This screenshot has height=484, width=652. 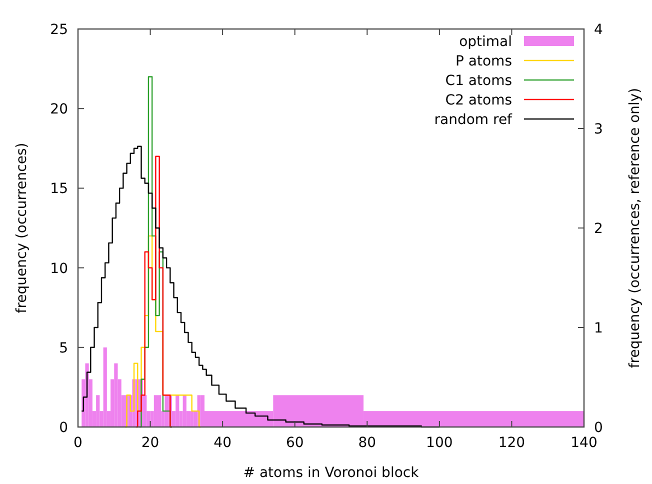 What do you see at coordinates (598, 30) in the screenshot?
I see `y2-tick-label: 4` at bounding box center [598, 30].